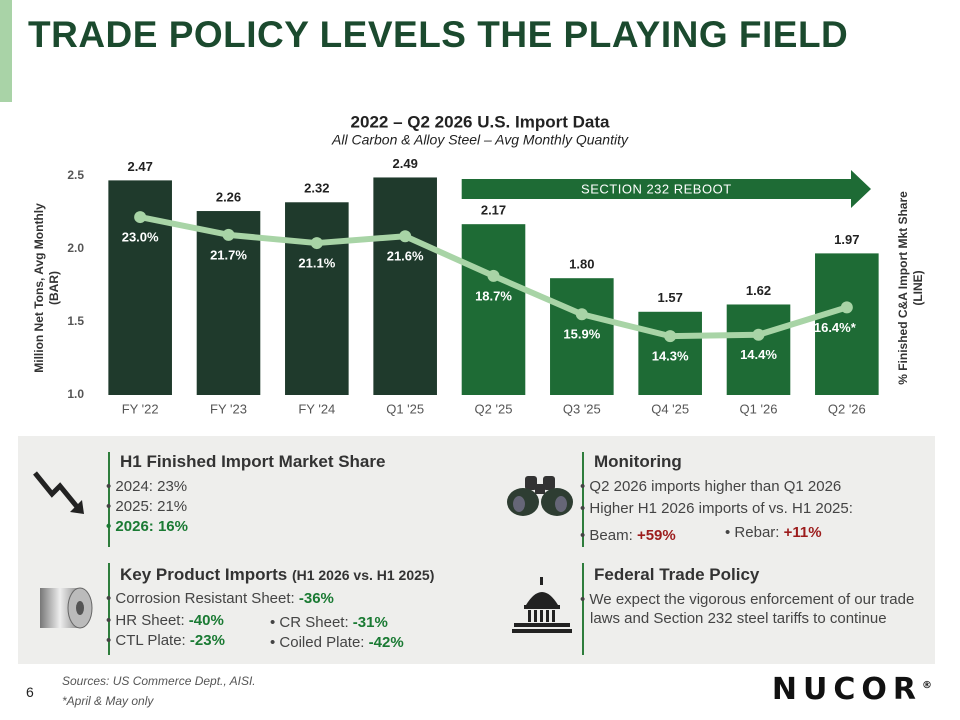 This screenshot has height=720, width=960. Describe the element at coordinates (66, 608) in the screenshot. I see `coil-icon` at that location.